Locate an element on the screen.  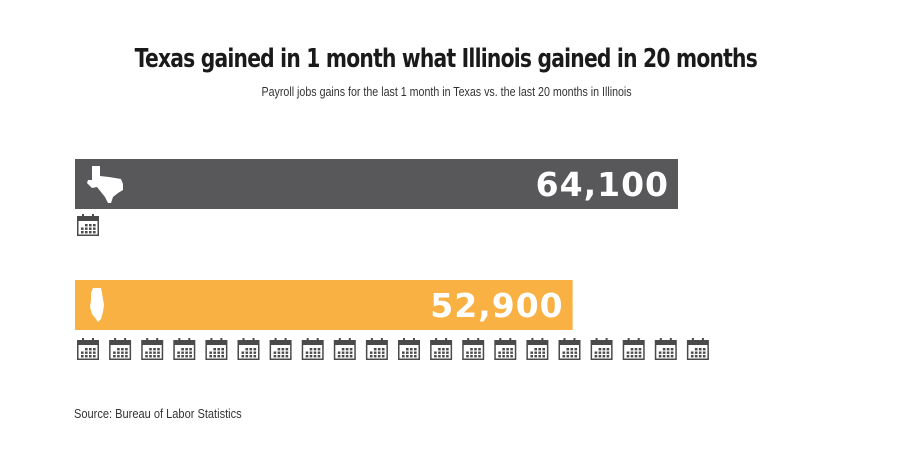
source-note: Source: Bureau of Labor Statistics is located at coordinates (158, 413).